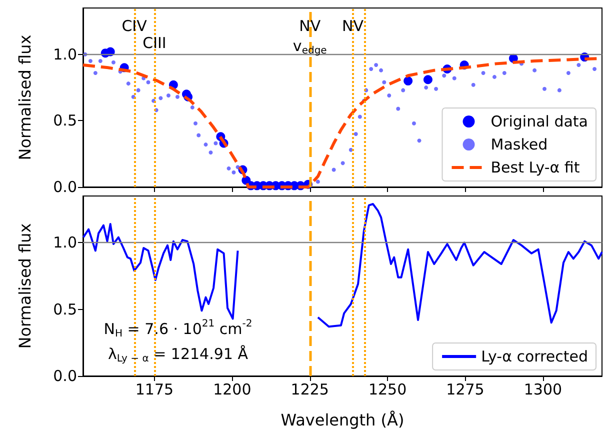  I want to click on ref-line-label: NV, so click(353, 26).